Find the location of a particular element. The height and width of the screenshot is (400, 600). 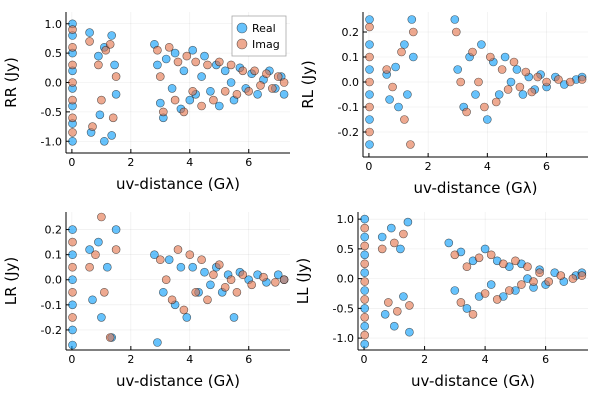

y-tick-label: 0.2 is located at coordinates (54, 230).